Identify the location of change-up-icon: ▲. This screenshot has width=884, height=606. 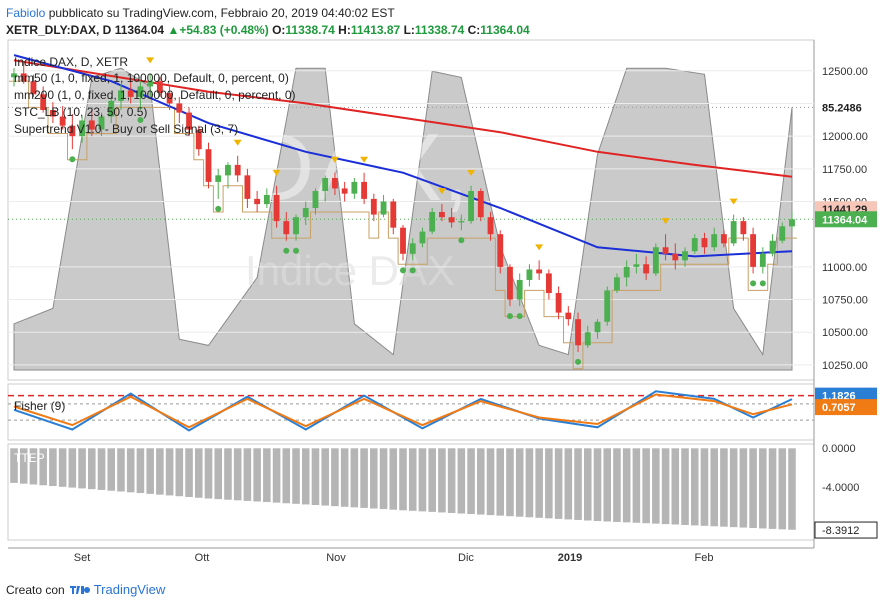
(173, 30).